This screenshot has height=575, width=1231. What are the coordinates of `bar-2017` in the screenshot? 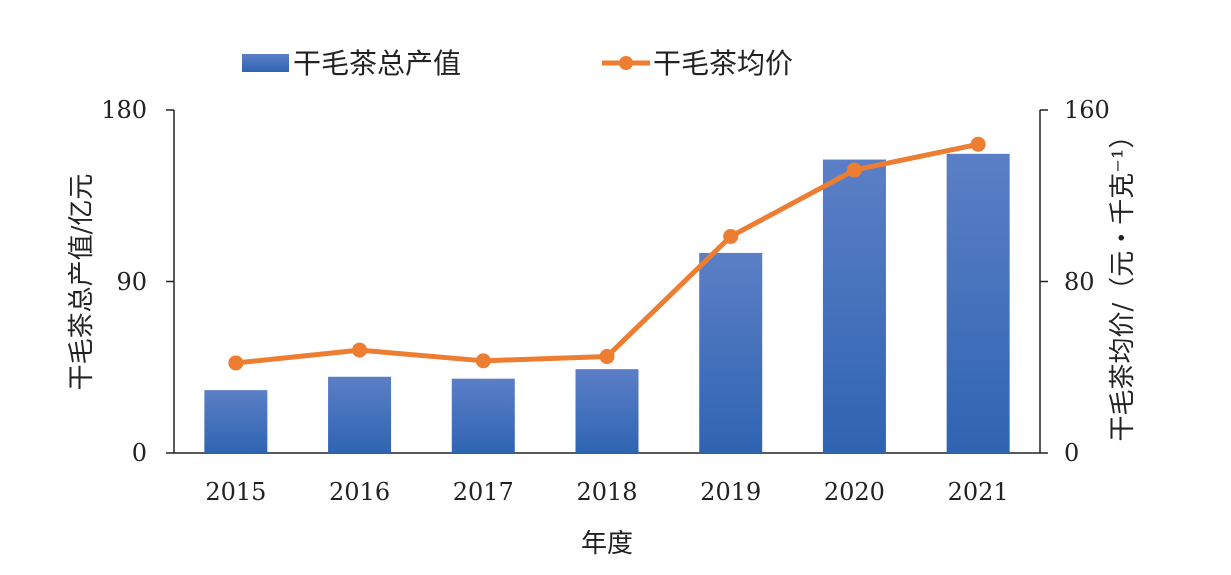 It's located at (483, 415).